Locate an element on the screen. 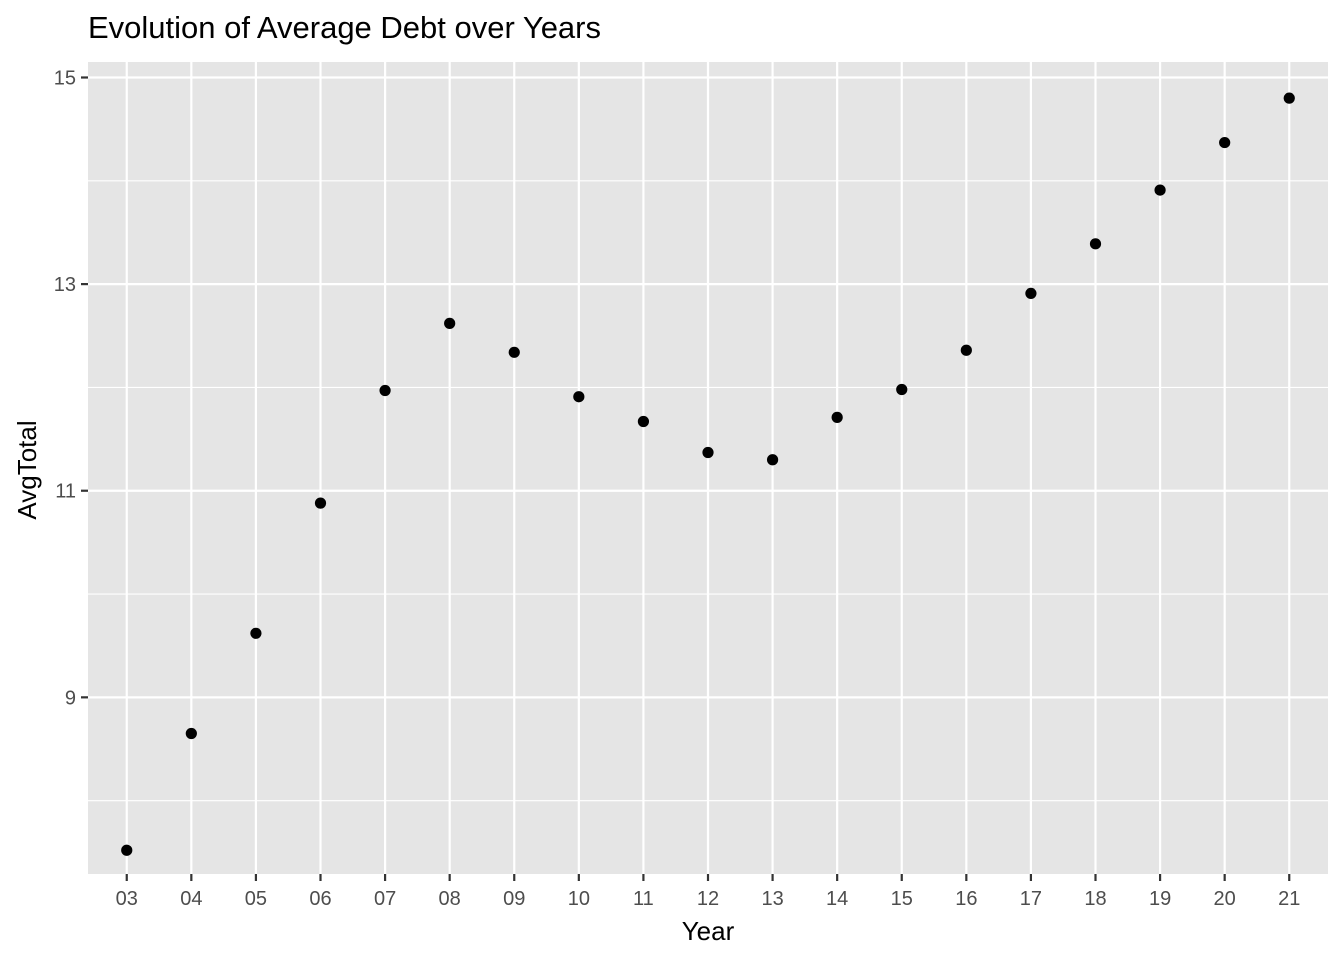 The image size is (1344, 960). x-axis-title: Year is located at coordinates (708, 931).